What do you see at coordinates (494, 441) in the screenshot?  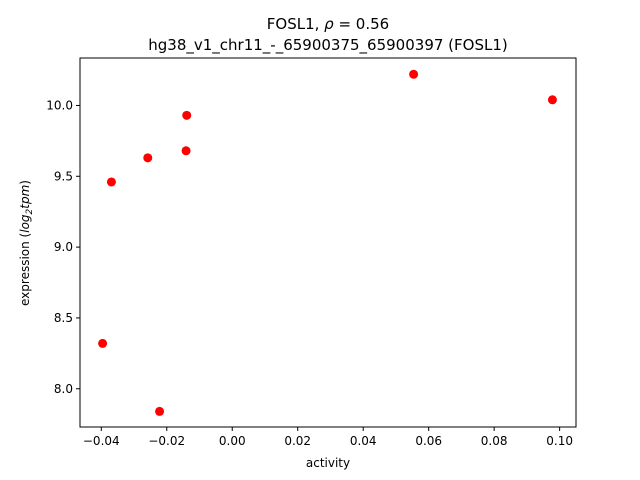 I see `x-tick-label: 0.08` at bounding box center [494, 441].